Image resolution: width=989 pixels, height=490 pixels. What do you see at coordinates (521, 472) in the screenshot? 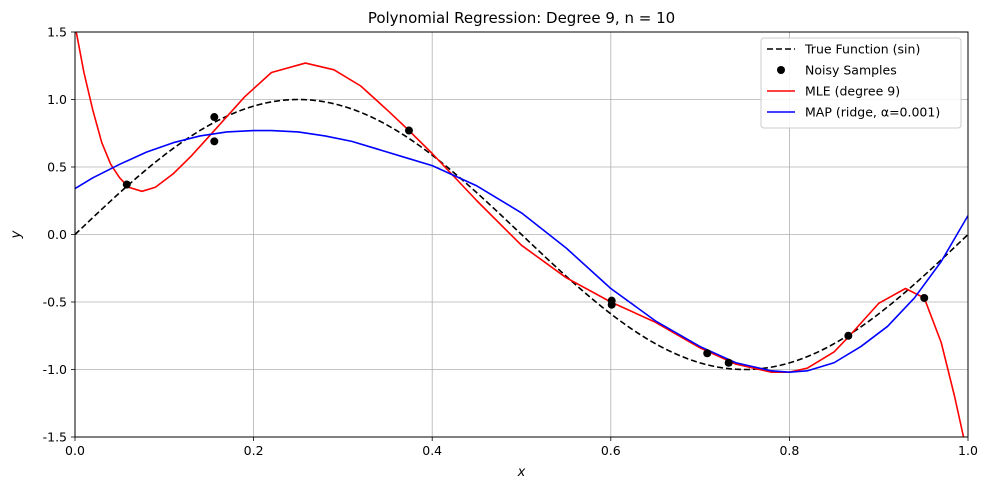
I see `x-axis-label: x` at bounding box center [521, 472].